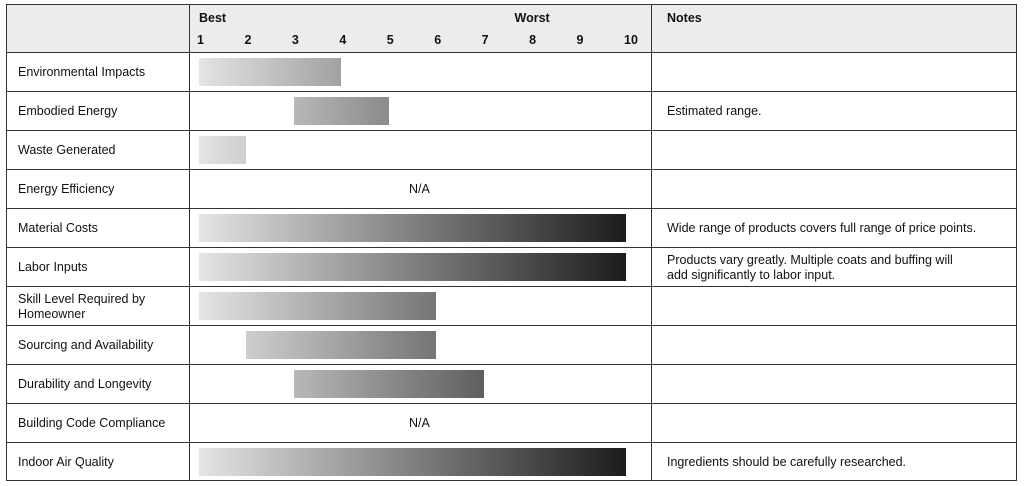 This screenshot has height=486, width=1024. What do you see at coordinates (53, 267) in the screenshot?
I see `row-label-line: Labor Inputs` at bounding box center [53, 267].